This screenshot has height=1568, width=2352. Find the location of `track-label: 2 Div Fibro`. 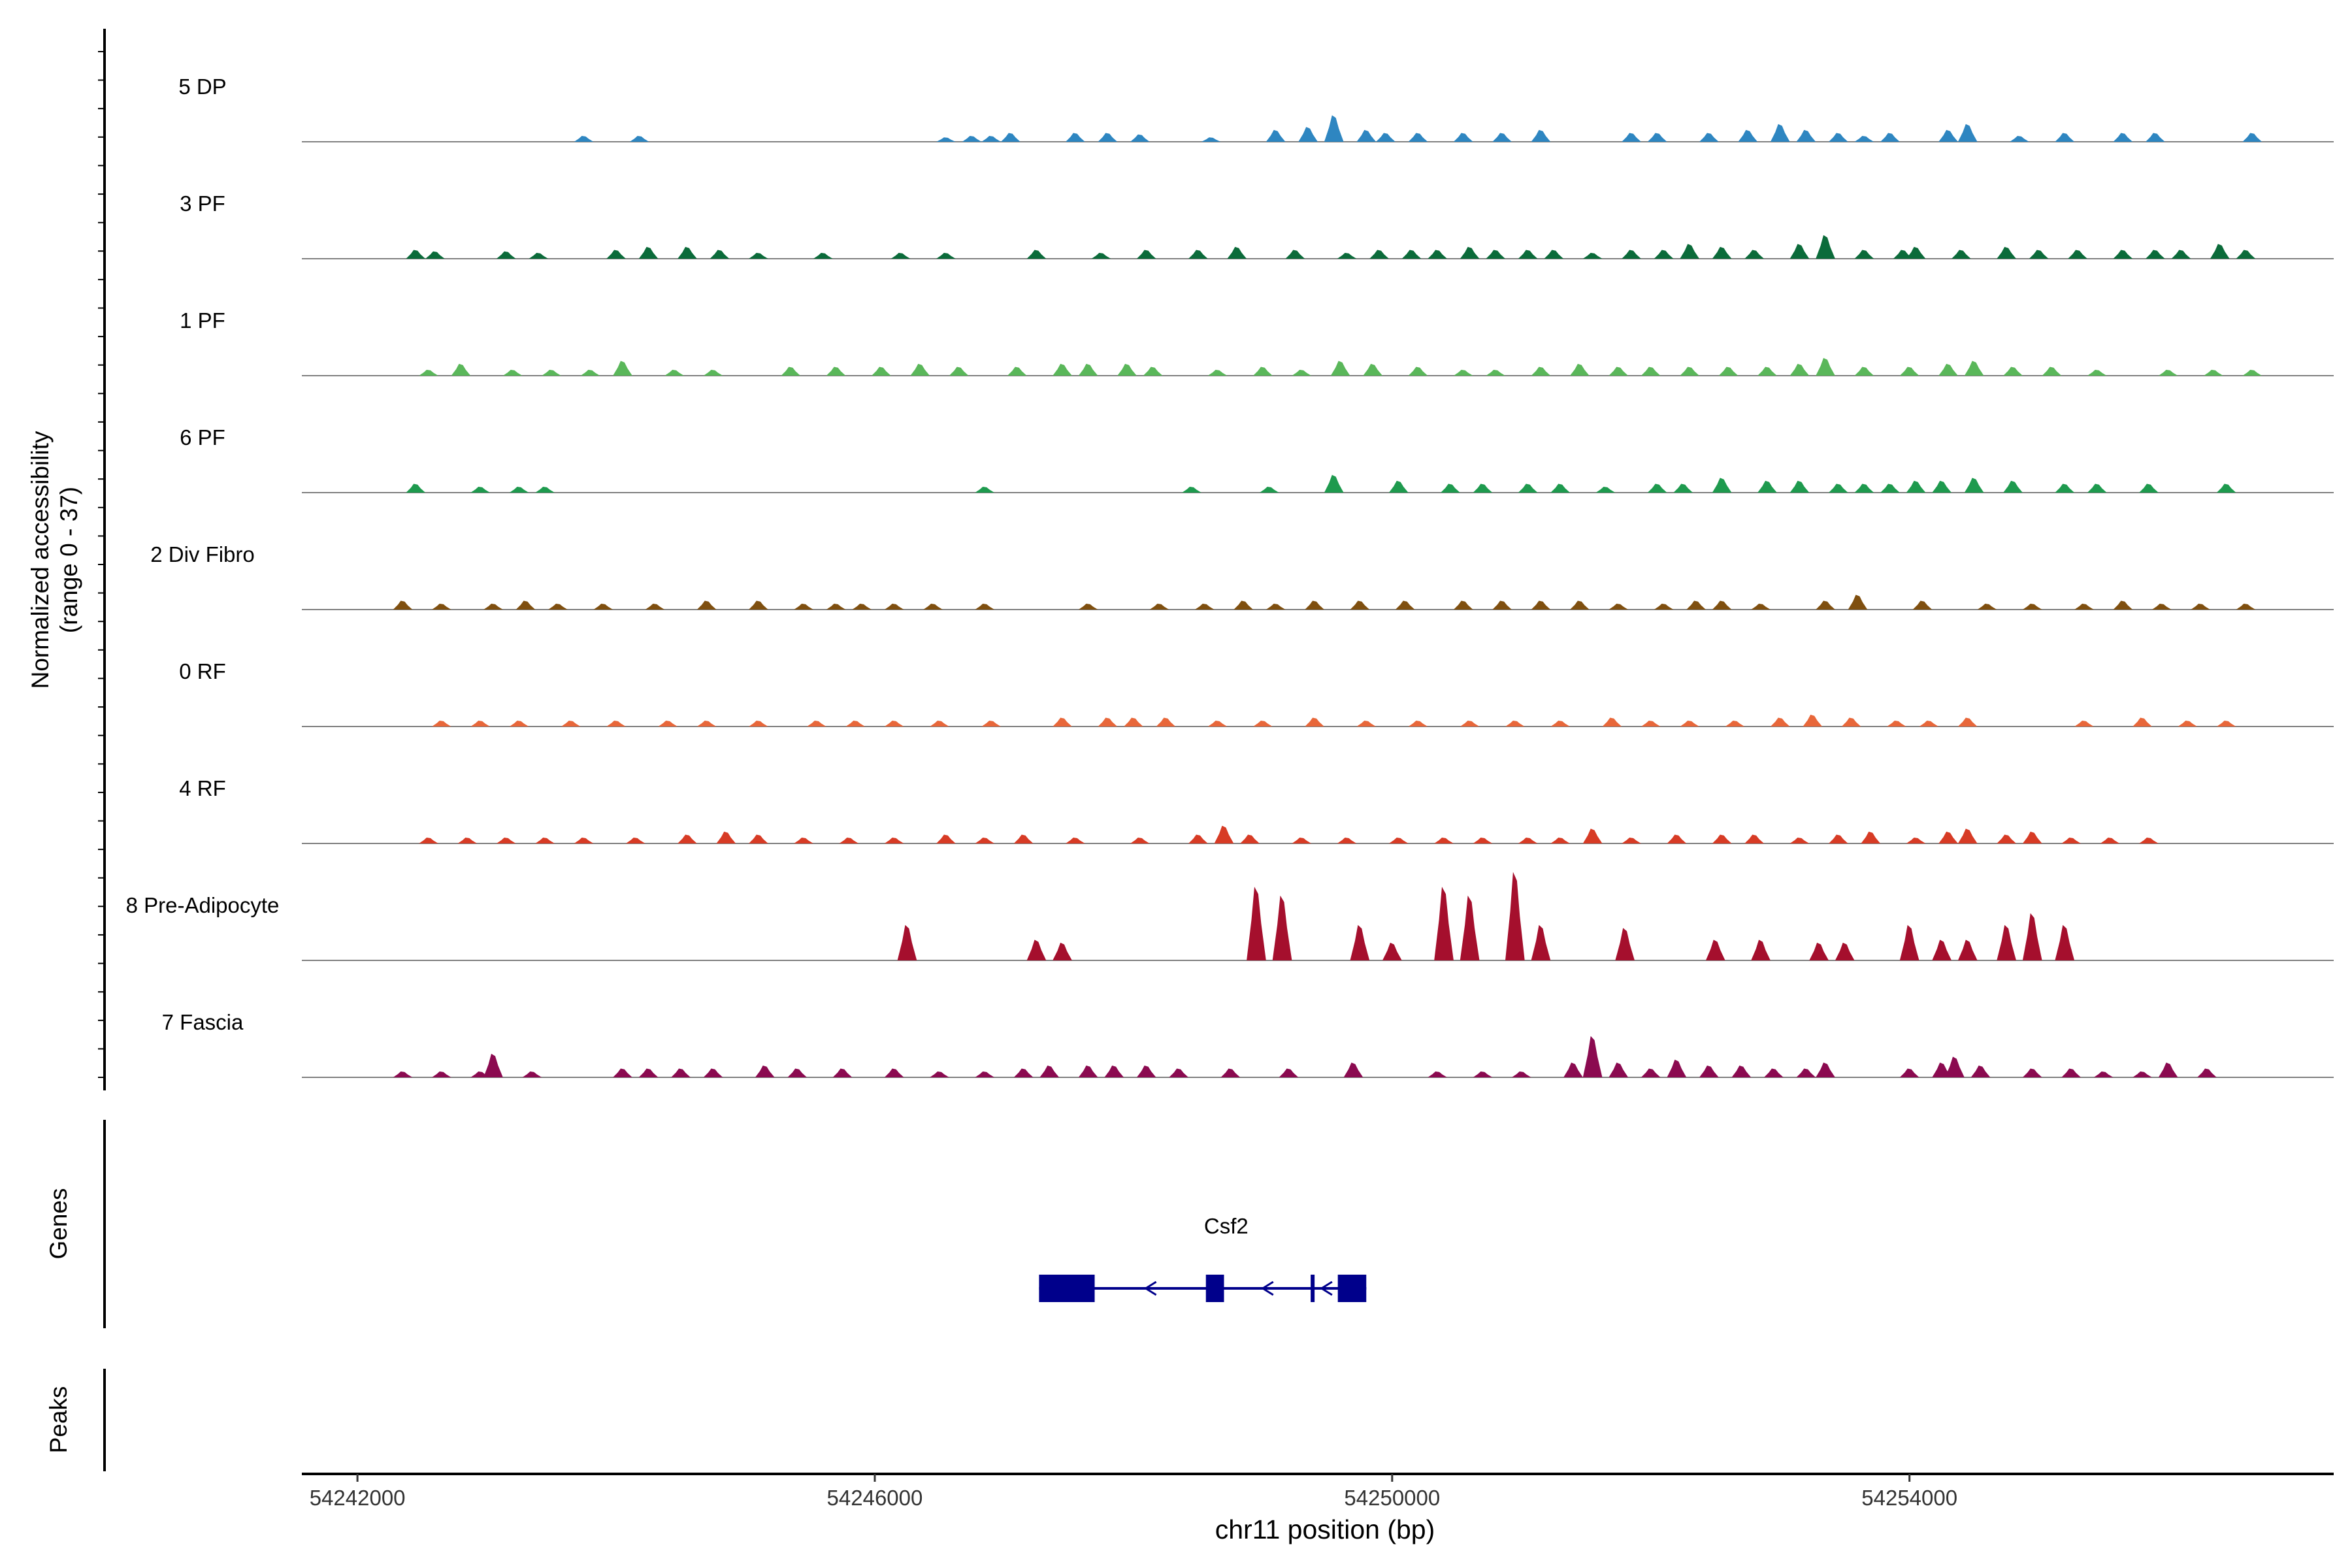

track-label: 2 Div Fibro is located at coordinates (202, 554).